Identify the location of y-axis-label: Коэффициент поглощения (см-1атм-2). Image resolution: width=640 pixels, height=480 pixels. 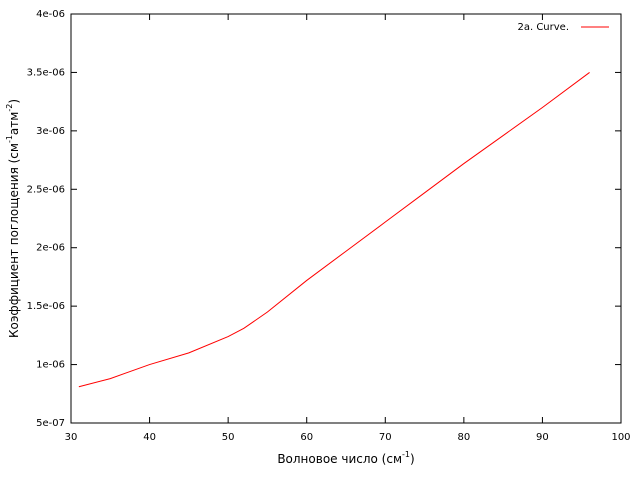
(13, 218).